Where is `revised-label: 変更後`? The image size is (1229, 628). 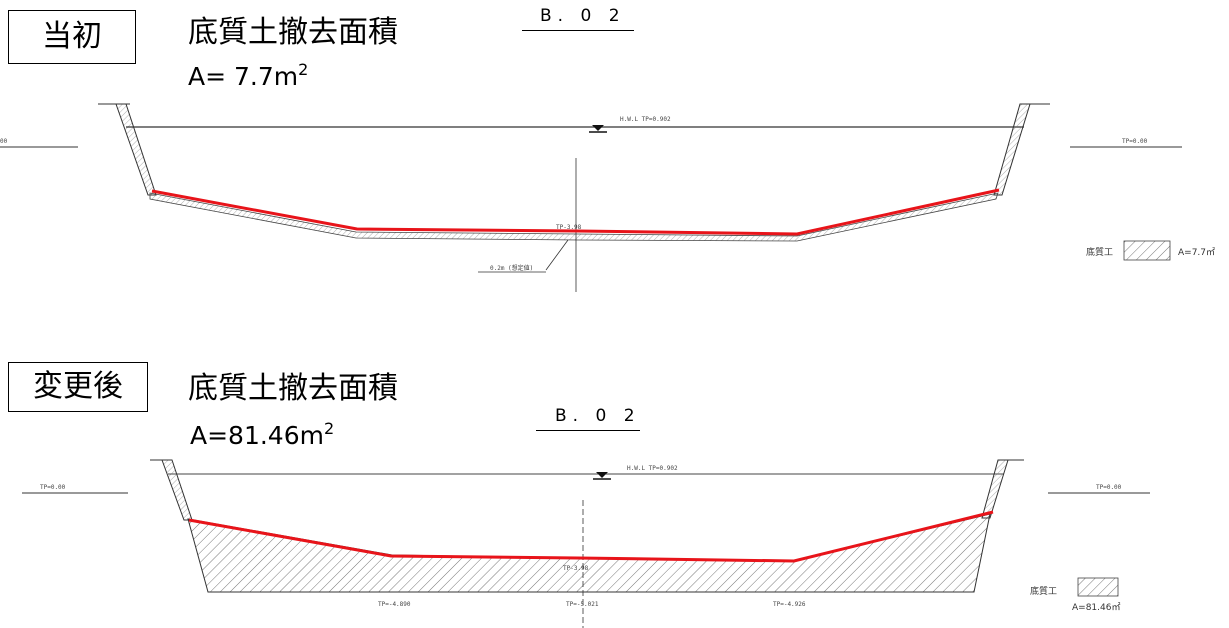
revised-label: 変更後 is located at coordinates (78, 386).